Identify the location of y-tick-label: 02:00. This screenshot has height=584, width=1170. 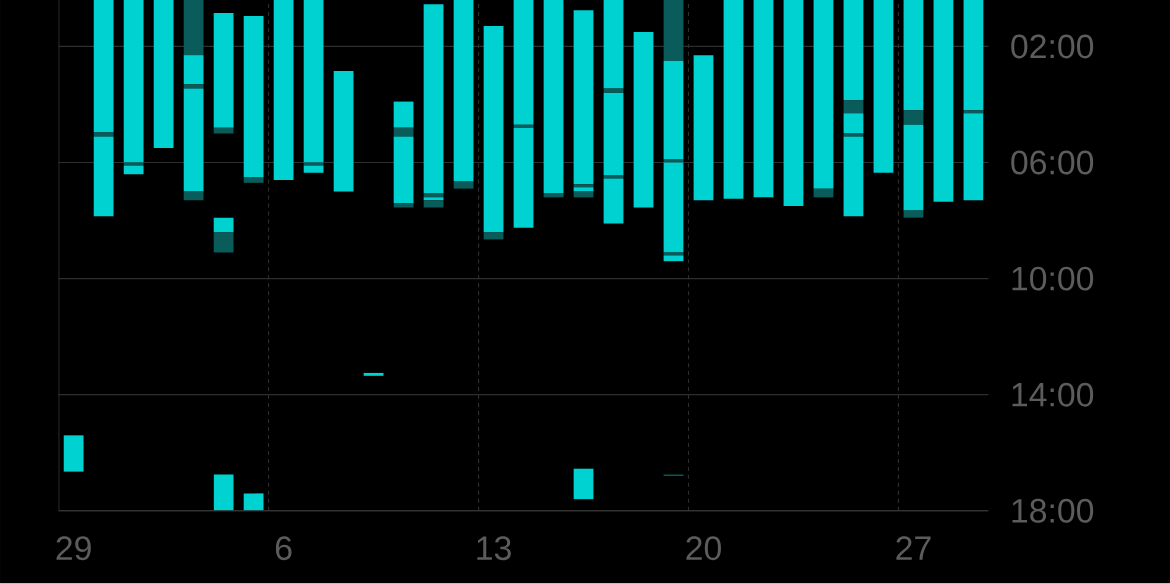
(1052, 46).